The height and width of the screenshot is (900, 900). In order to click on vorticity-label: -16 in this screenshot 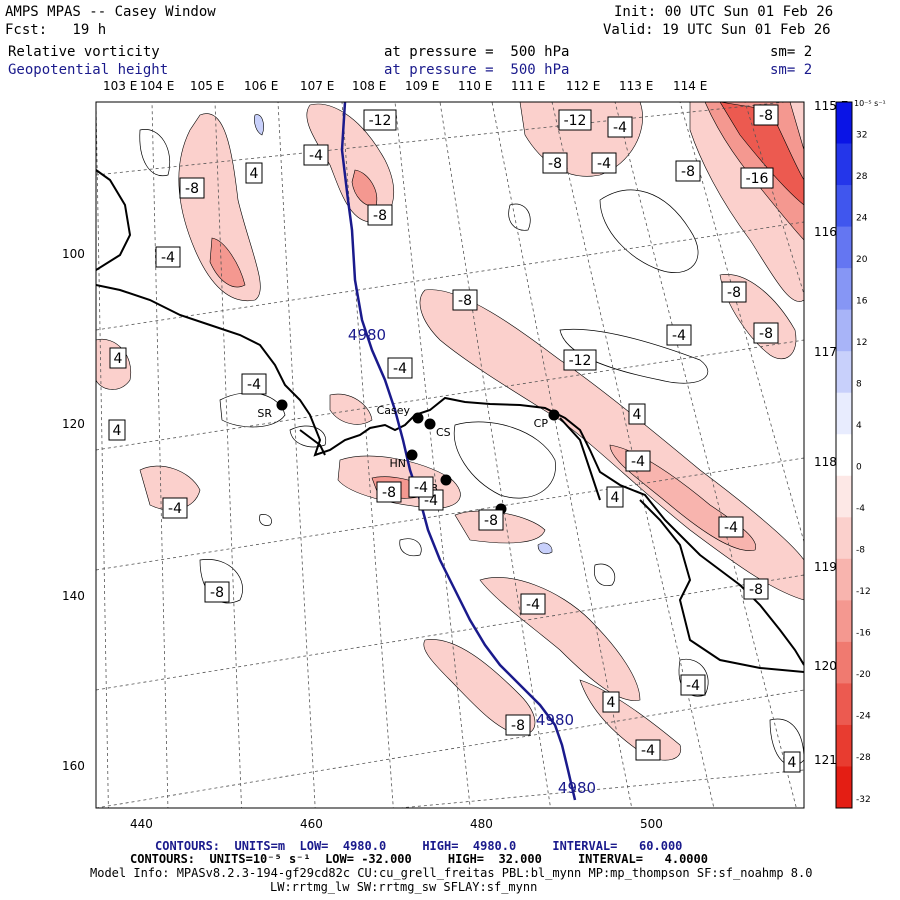, I will do `click(757, 179)`.